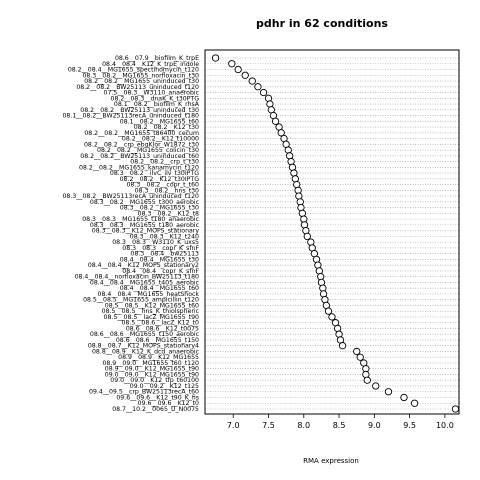 This screenshot has height=480, width=480. Describe the element at coordinates (145, 225) in the screenshot. I see `row-label: 08.3__08.3__MG1655_t180_aerobic` at that location.